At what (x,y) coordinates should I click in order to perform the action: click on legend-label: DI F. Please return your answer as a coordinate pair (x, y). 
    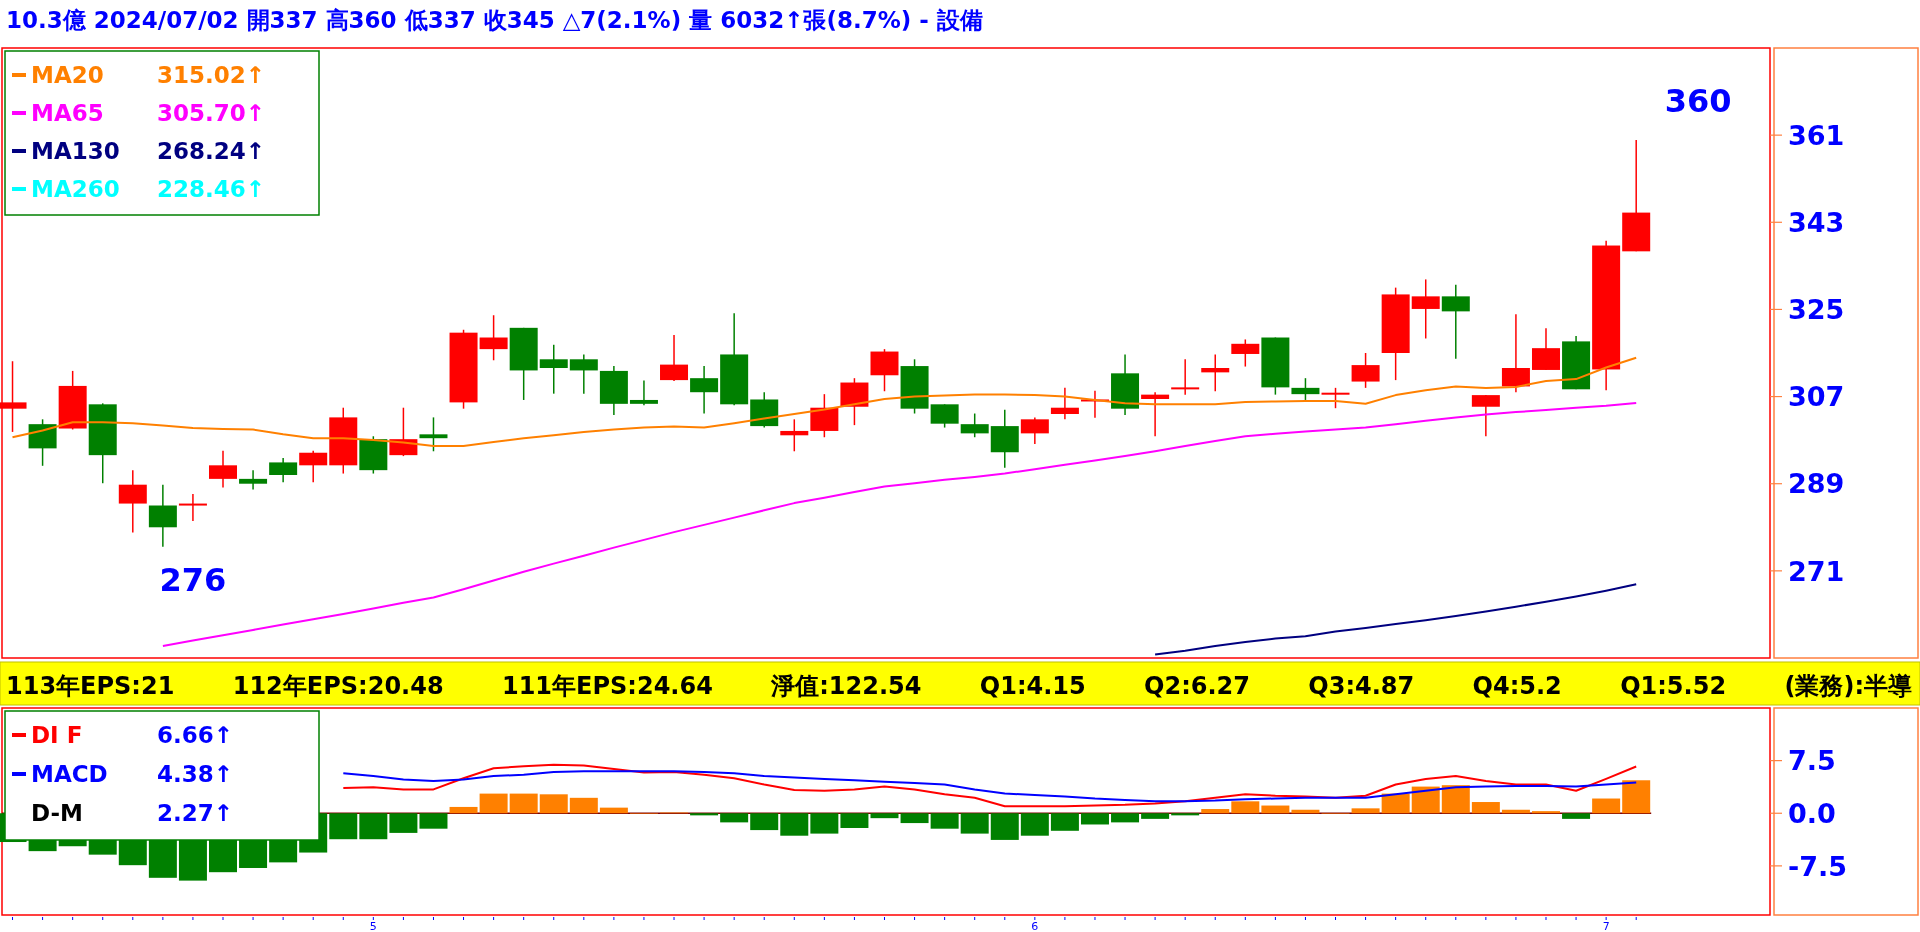
    Looking at the image, I should click on (57, 735).